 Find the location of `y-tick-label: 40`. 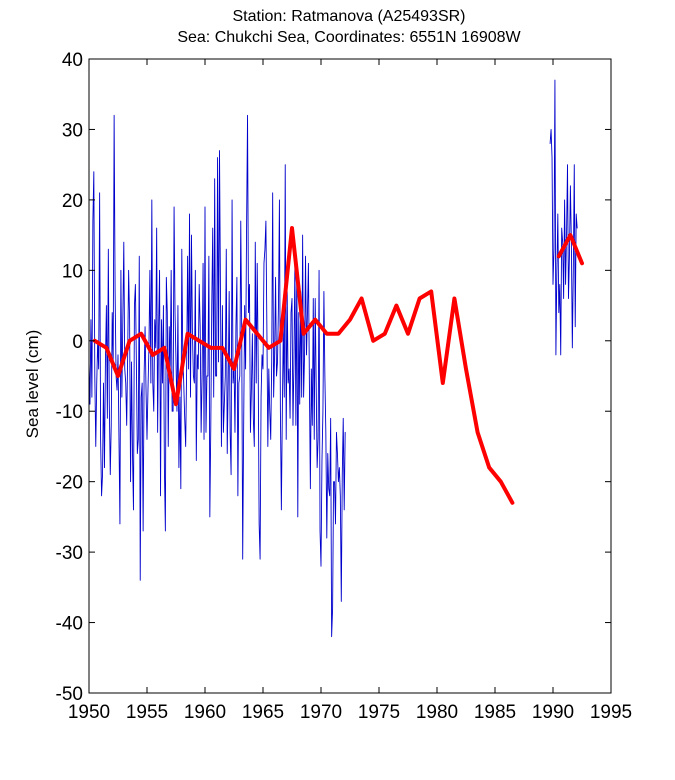

y-tick-label: 40 is located at coordinates (72, 60).